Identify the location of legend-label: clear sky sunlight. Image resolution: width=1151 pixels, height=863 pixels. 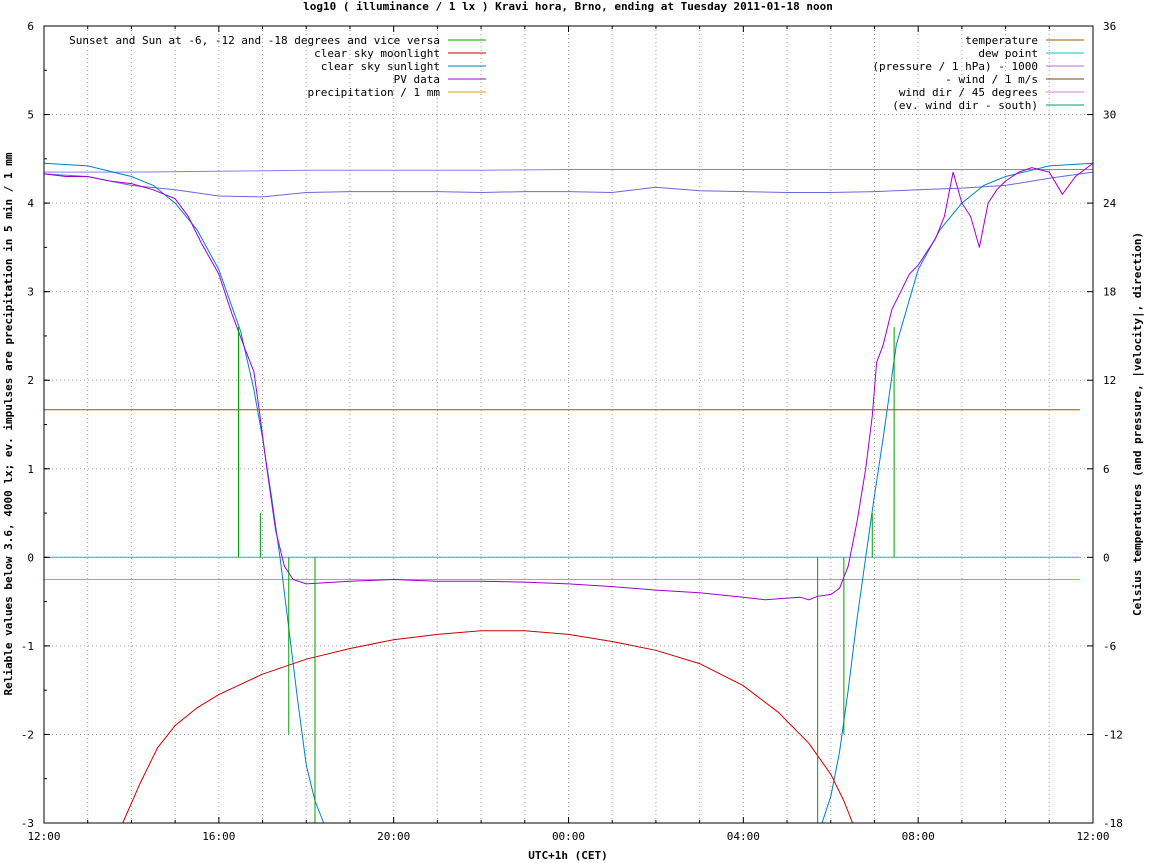
(380, 66).